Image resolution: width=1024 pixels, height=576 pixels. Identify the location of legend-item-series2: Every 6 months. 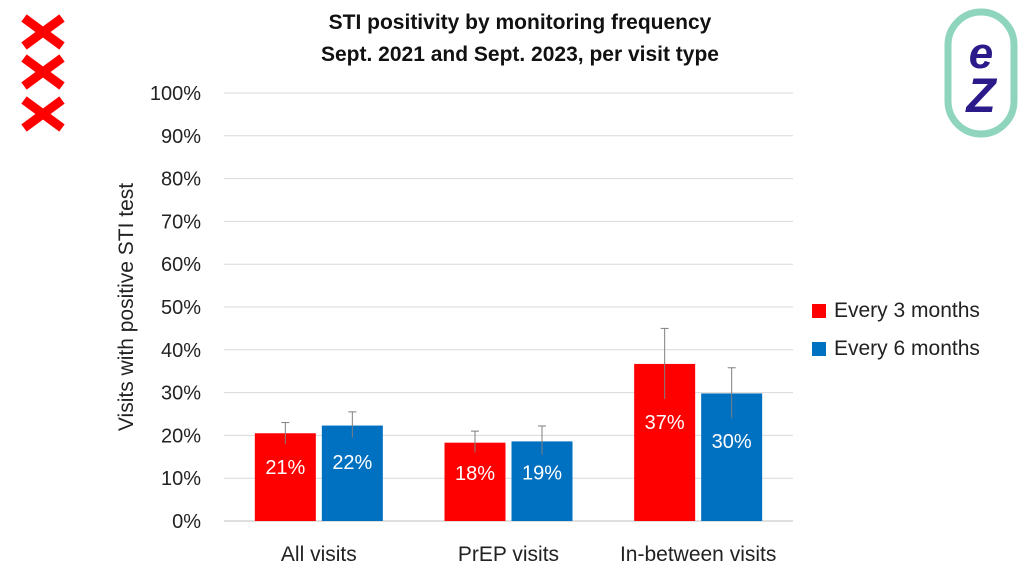
(896, 349).